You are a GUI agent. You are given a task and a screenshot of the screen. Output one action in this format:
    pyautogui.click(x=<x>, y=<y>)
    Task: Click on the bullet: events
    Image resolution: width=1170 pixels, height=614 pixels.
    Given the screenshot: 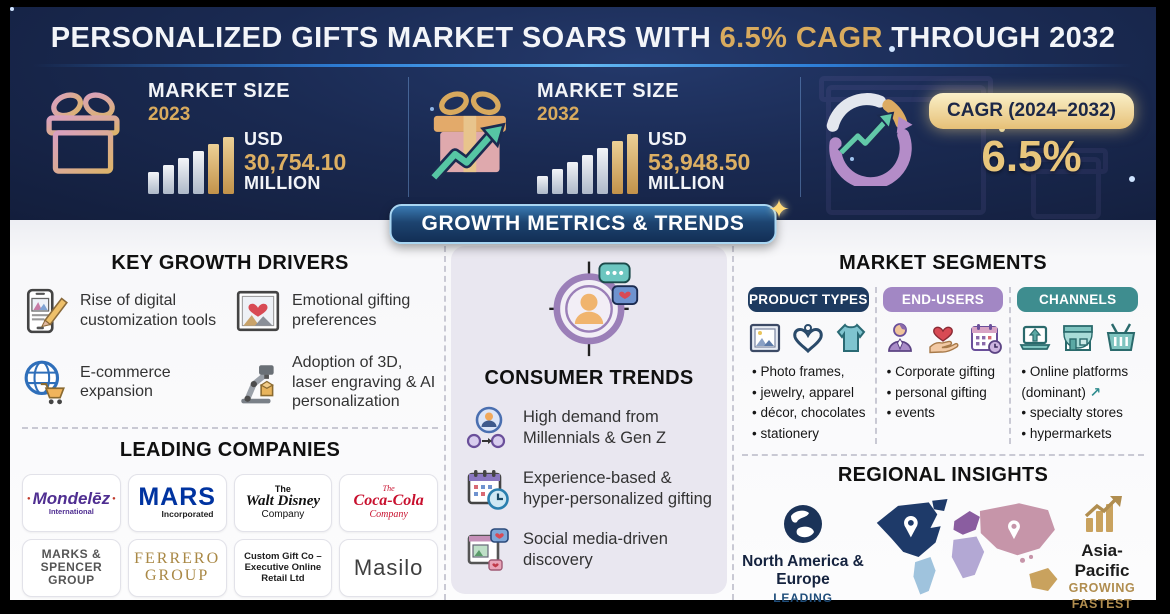 What is the action you would take?
    pyautogui.click(x=945, y=413)
    